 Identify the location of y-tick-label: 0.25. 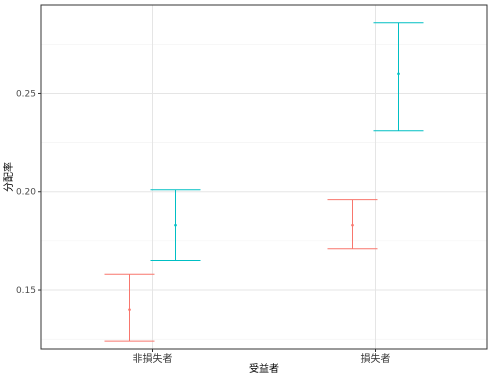
(26, 94).